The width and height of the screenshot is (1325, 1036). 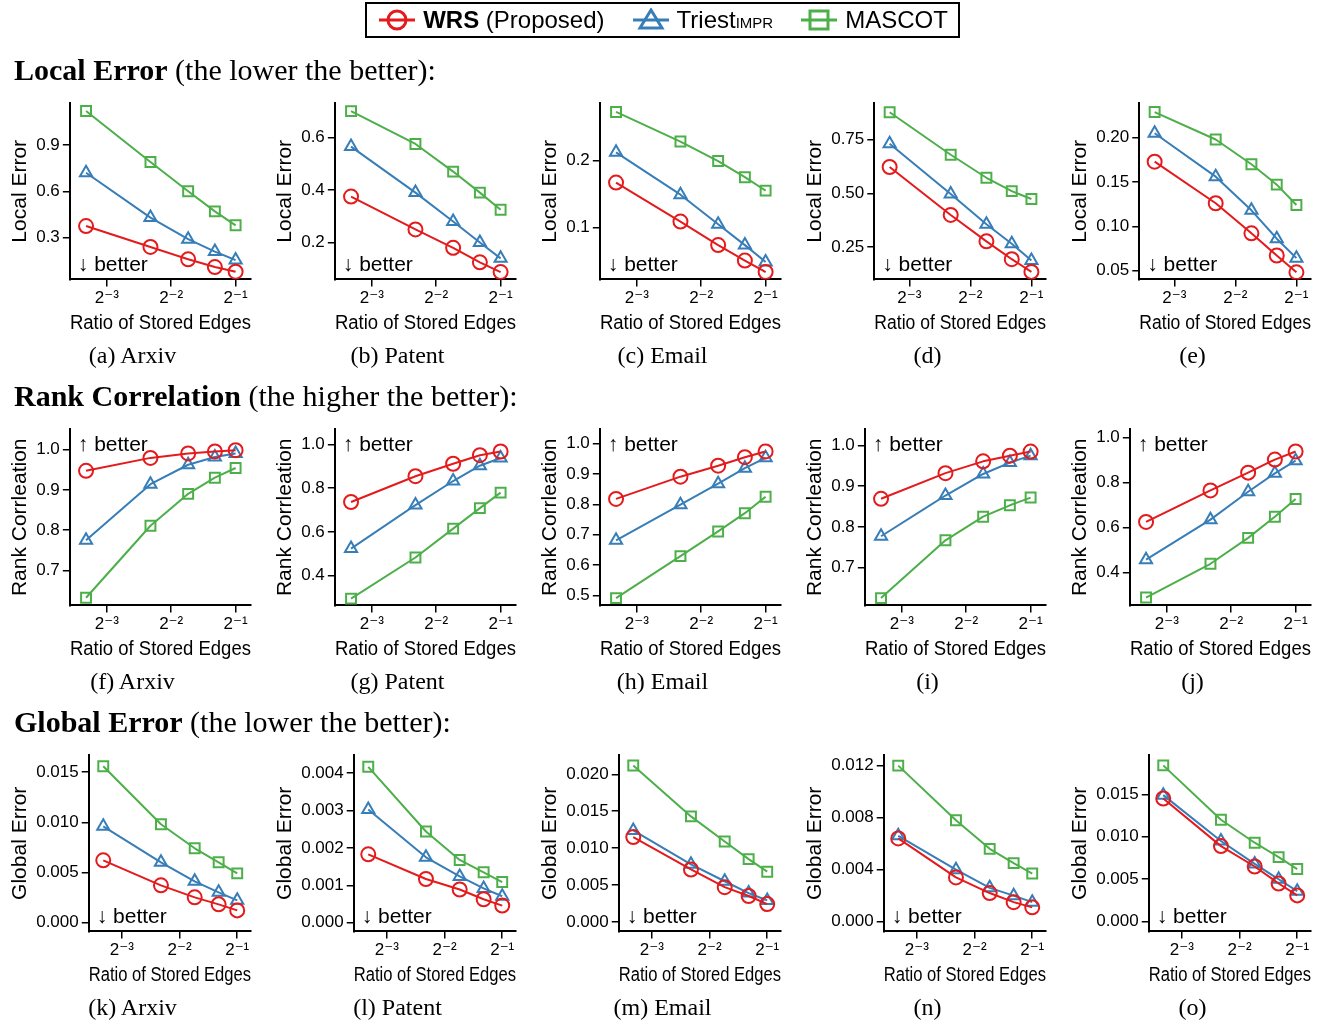 I want to click on chart-subtitle: Local Error (the lower the better):, so click(x=225, y=69).